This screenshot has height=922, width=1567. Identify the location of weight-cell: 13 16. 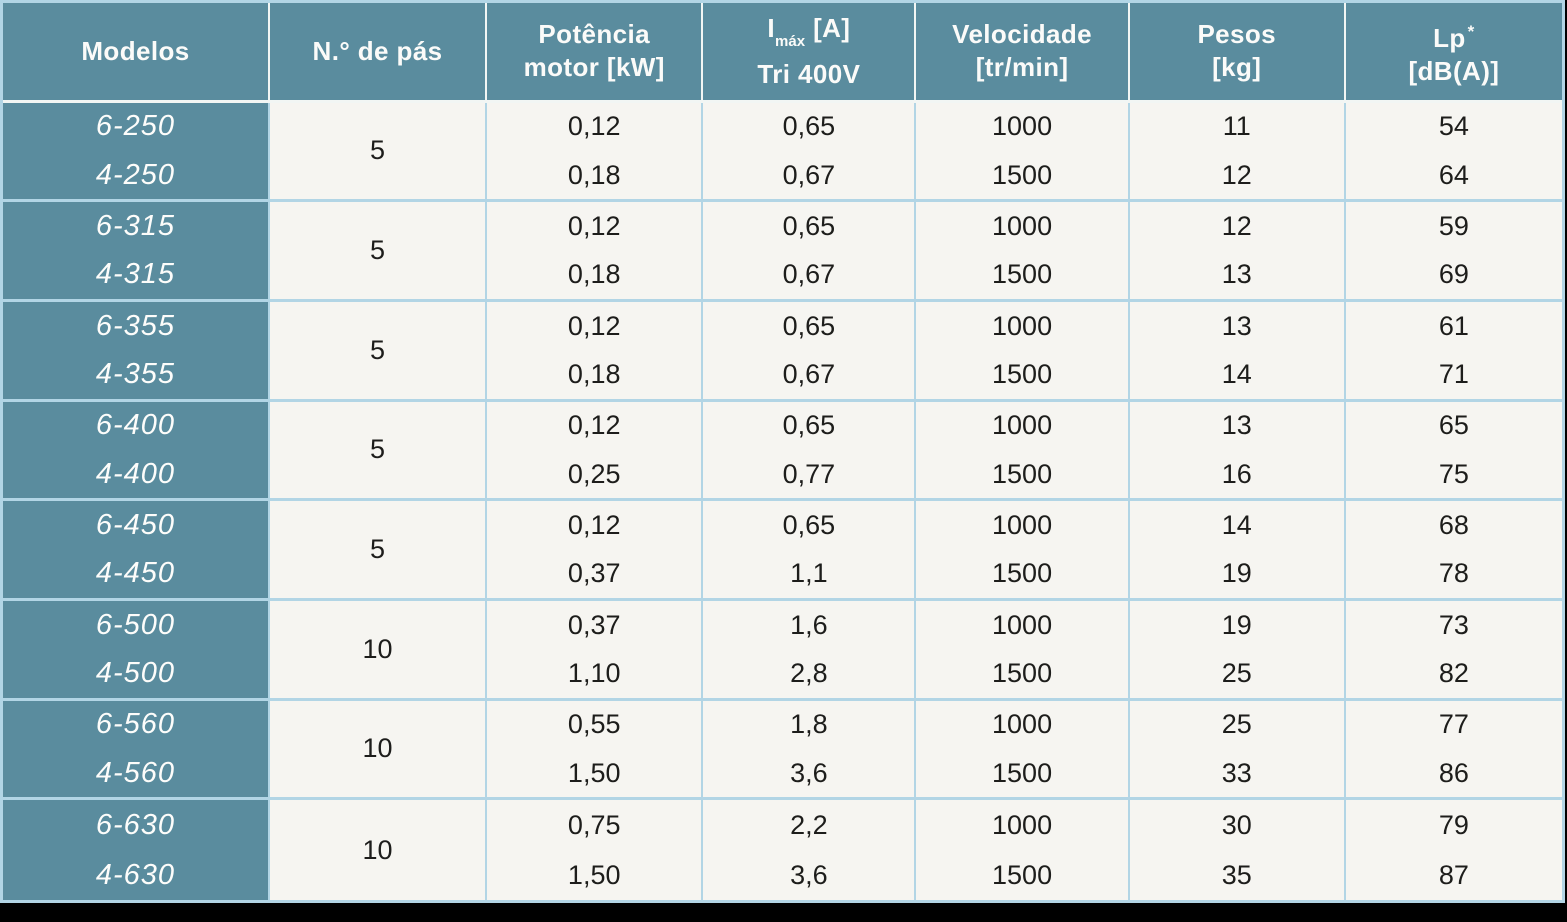
(1237, 451).